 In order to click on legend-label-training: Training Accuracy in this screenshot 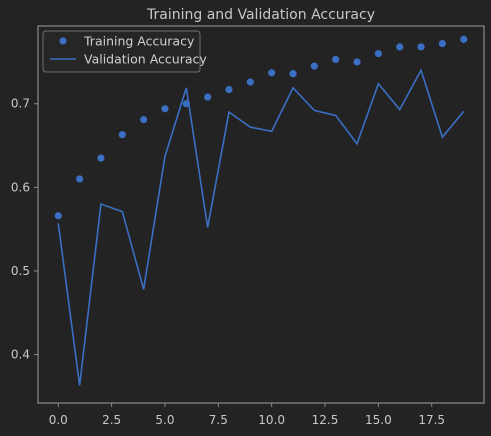, I will do `click(139, 41)`.